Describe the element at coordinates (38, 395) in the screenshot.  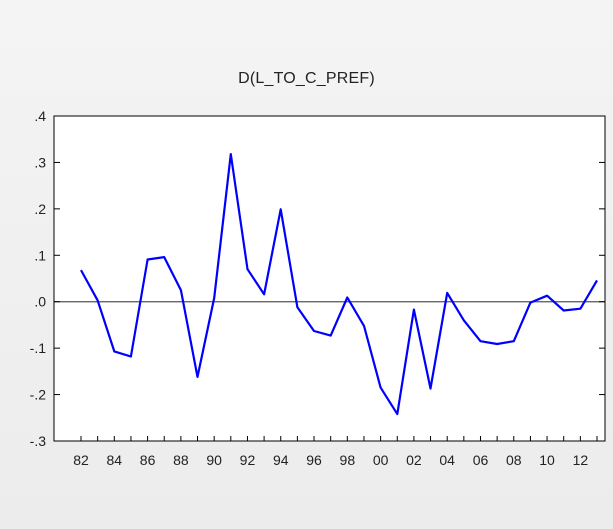
I see `y-tick-label: -.2` at that location.